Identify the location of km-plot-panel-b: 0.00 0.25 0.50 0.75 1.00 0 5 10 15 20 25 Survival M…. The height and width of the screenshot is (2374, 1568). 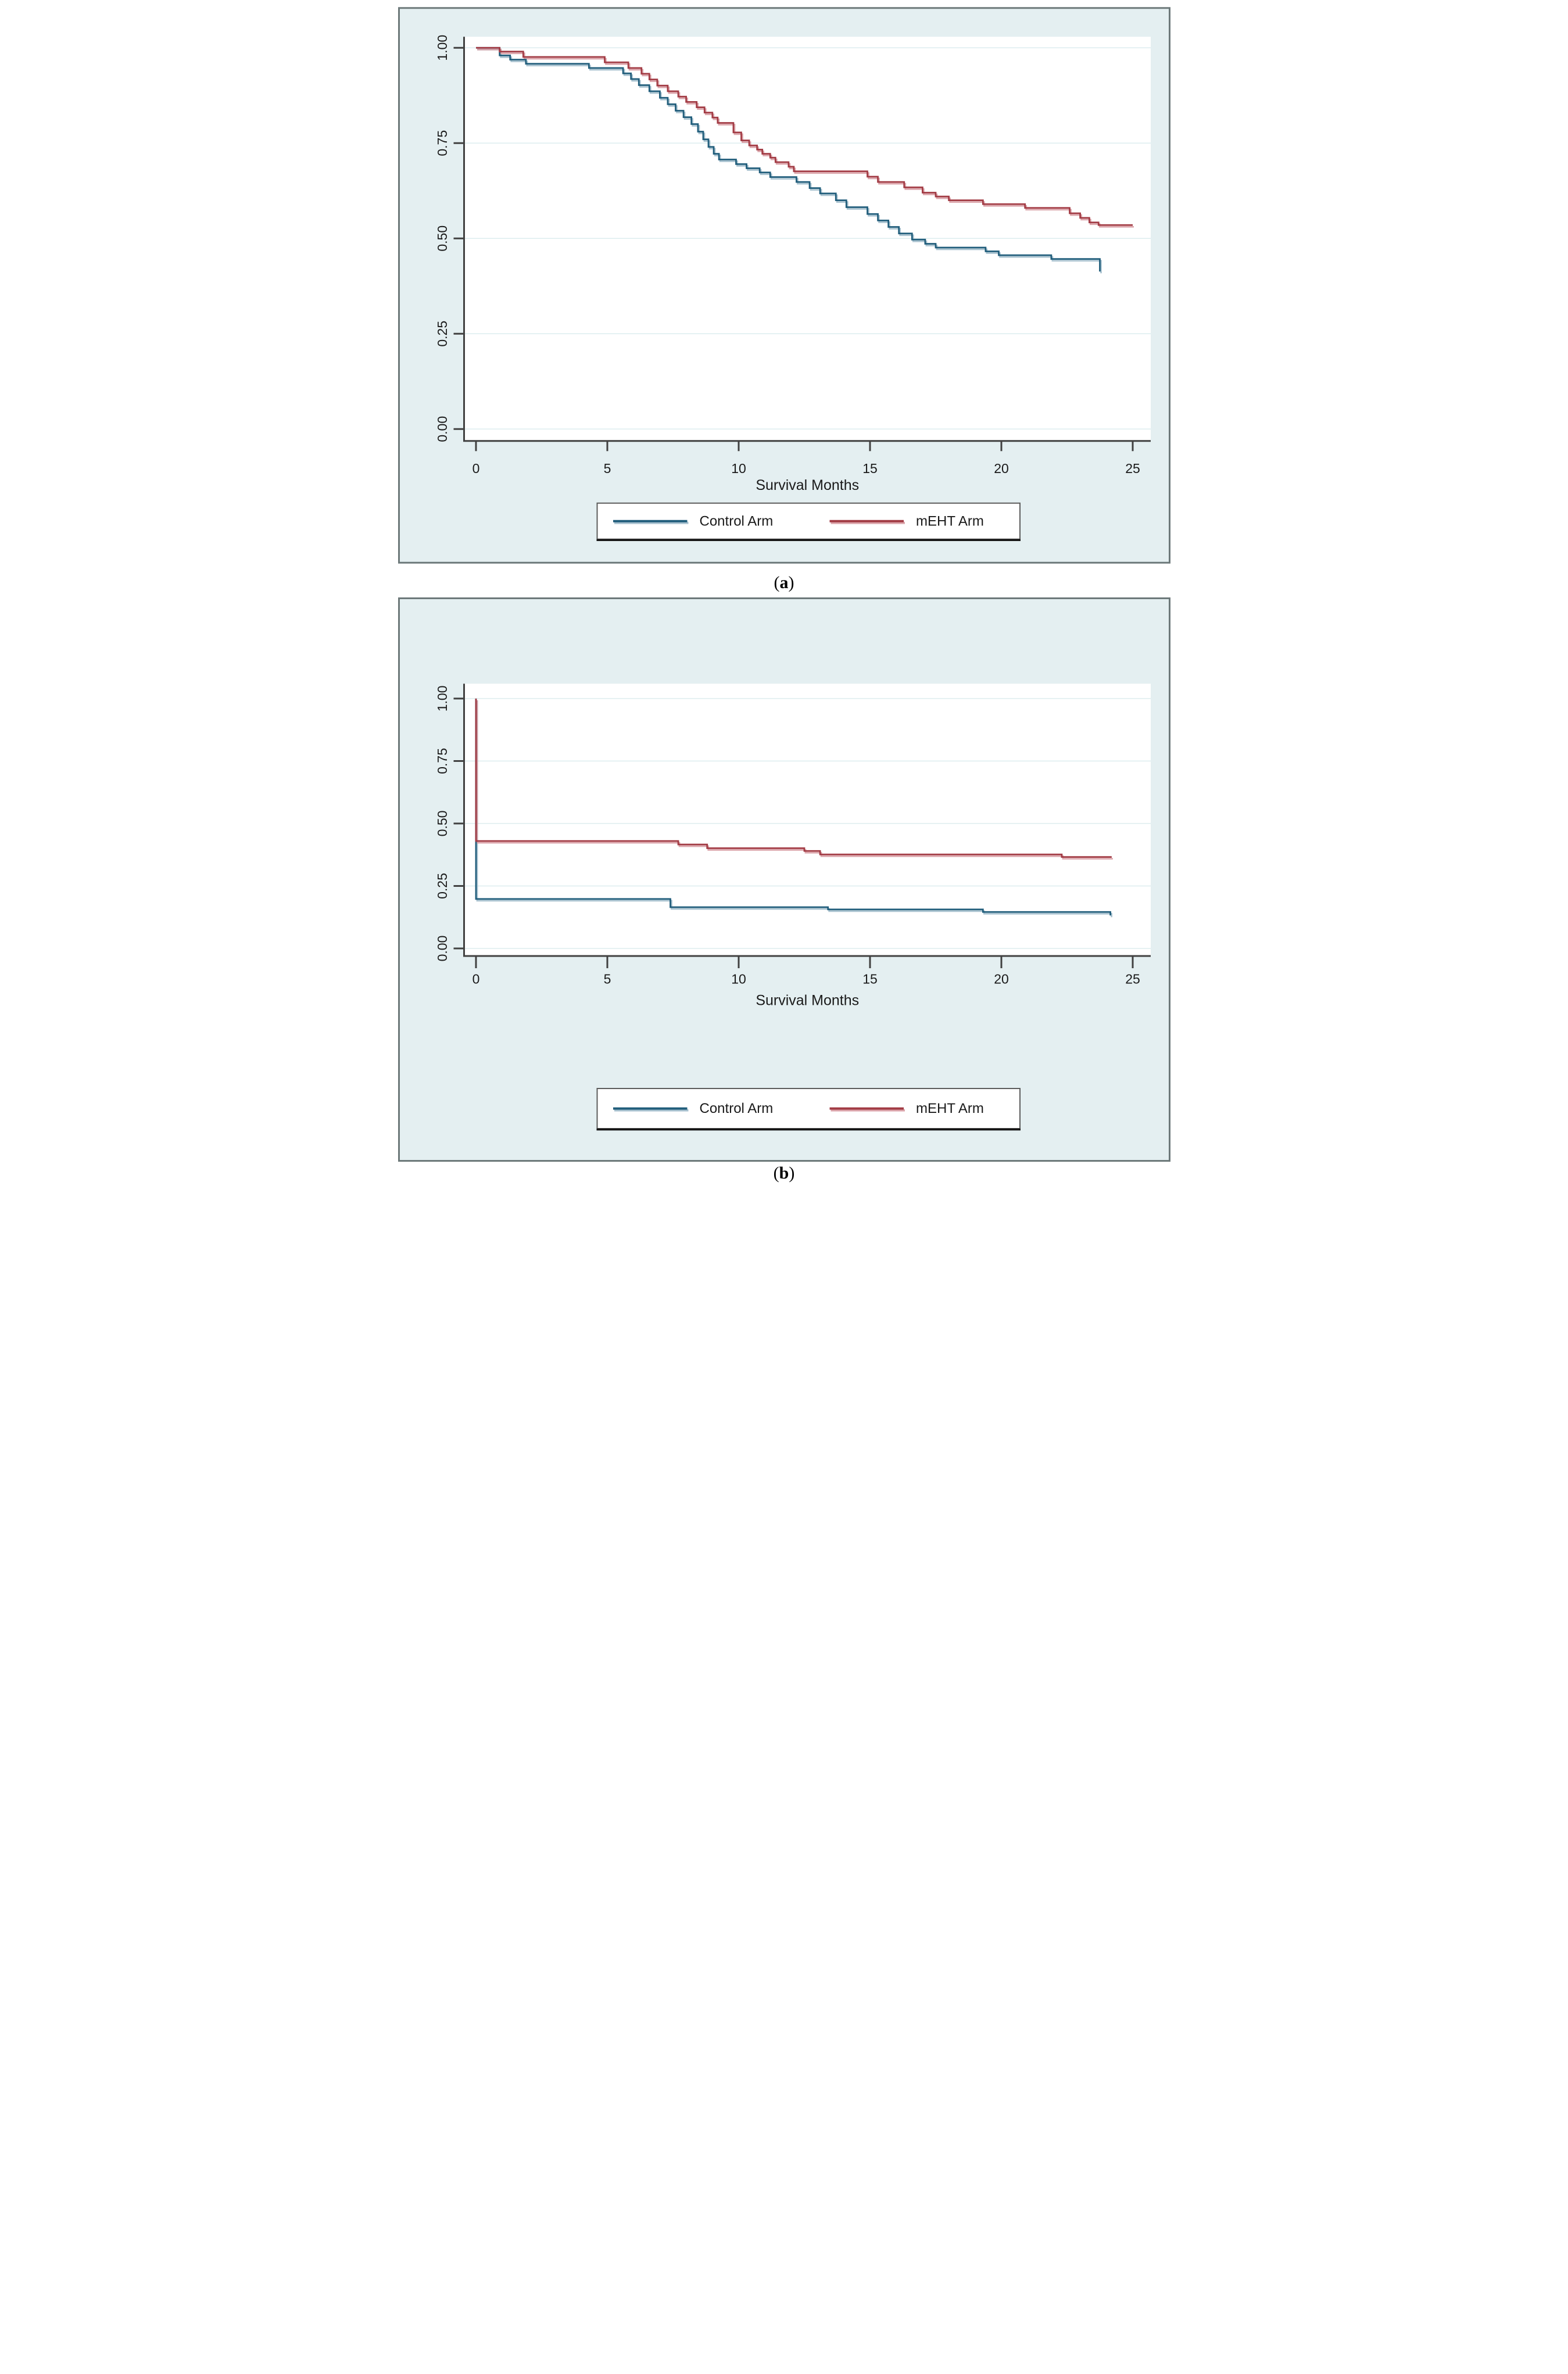
(784, 879).